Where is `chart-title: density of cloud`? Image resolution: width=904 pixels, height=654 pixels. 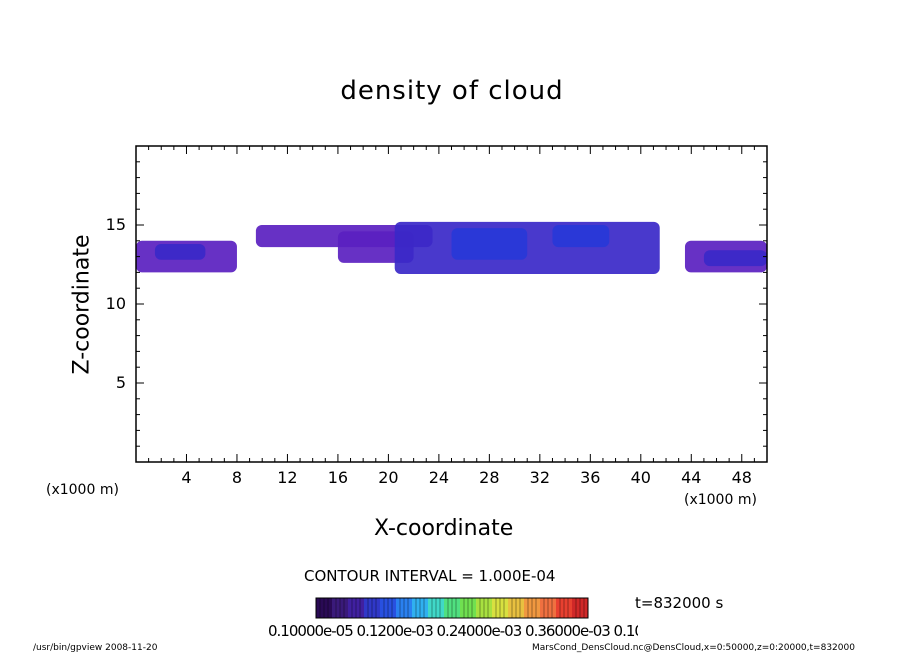 chart-title: density of cloud is located at coordinates (452, 91).